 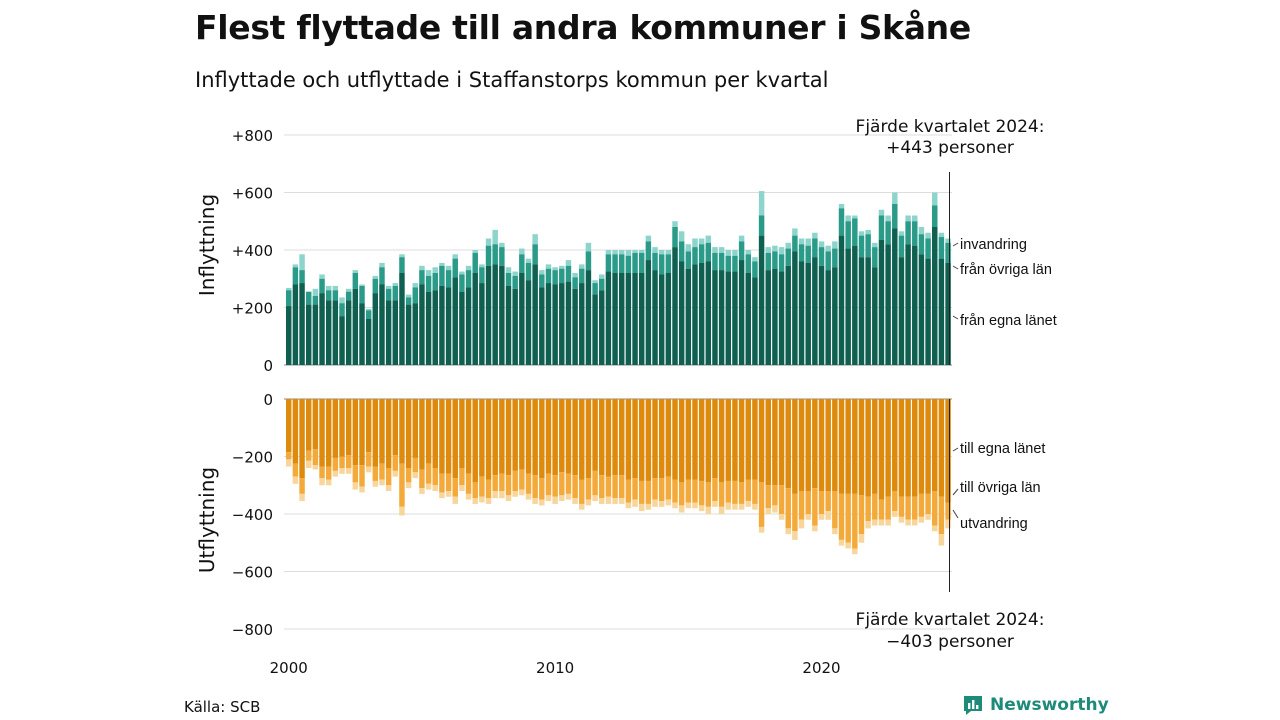 What do you see at coordinates (289, 668) in the screenshot?
I see `x-tick: 2000` at bounding box center [289, 668].